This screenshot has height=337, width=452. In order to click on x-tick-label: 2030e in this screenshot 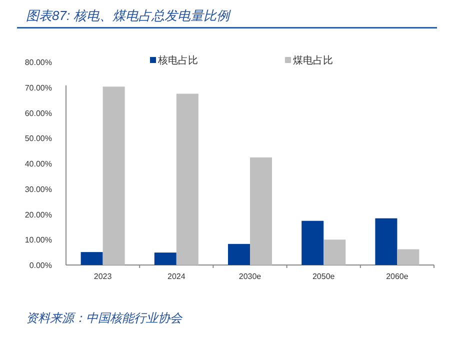, I will do `click(250, 276)`.